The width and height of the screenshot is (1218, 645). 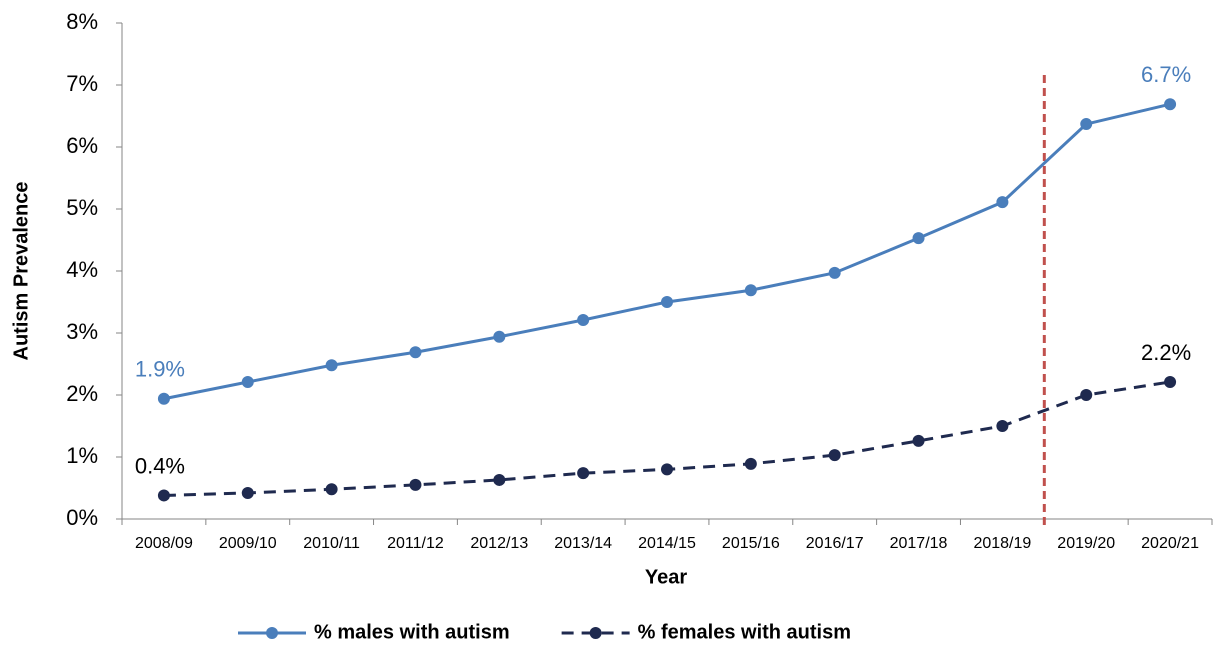 What do you see at coordinates (82, 83) in the screenshot?
I see `y-tick-label: 7%` at bounding box center [82, 83].